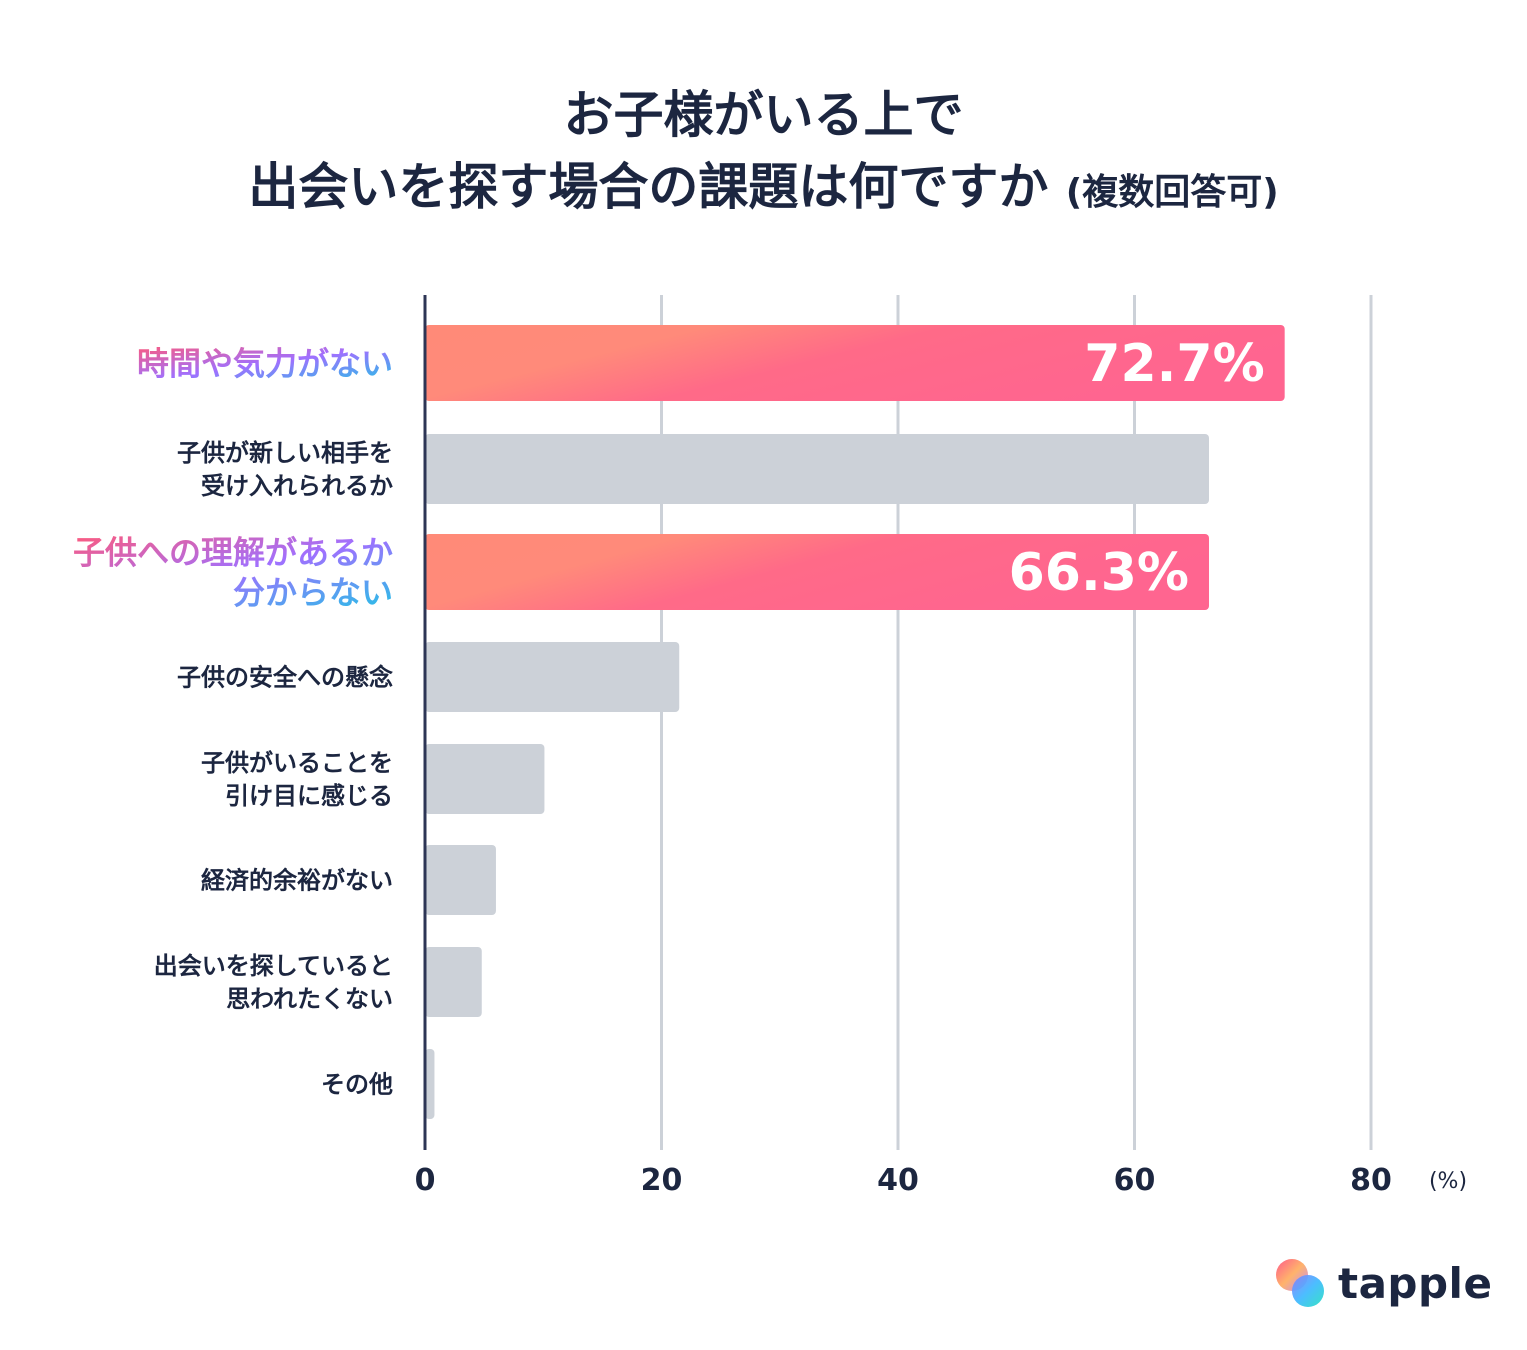 This screenshot has height=1350, width=1527. What do you see at coordinates (1172, 192) in the screenshot?
I see `chart-title-suffix: (複数回答可)` at bounding box center [1172, 192].